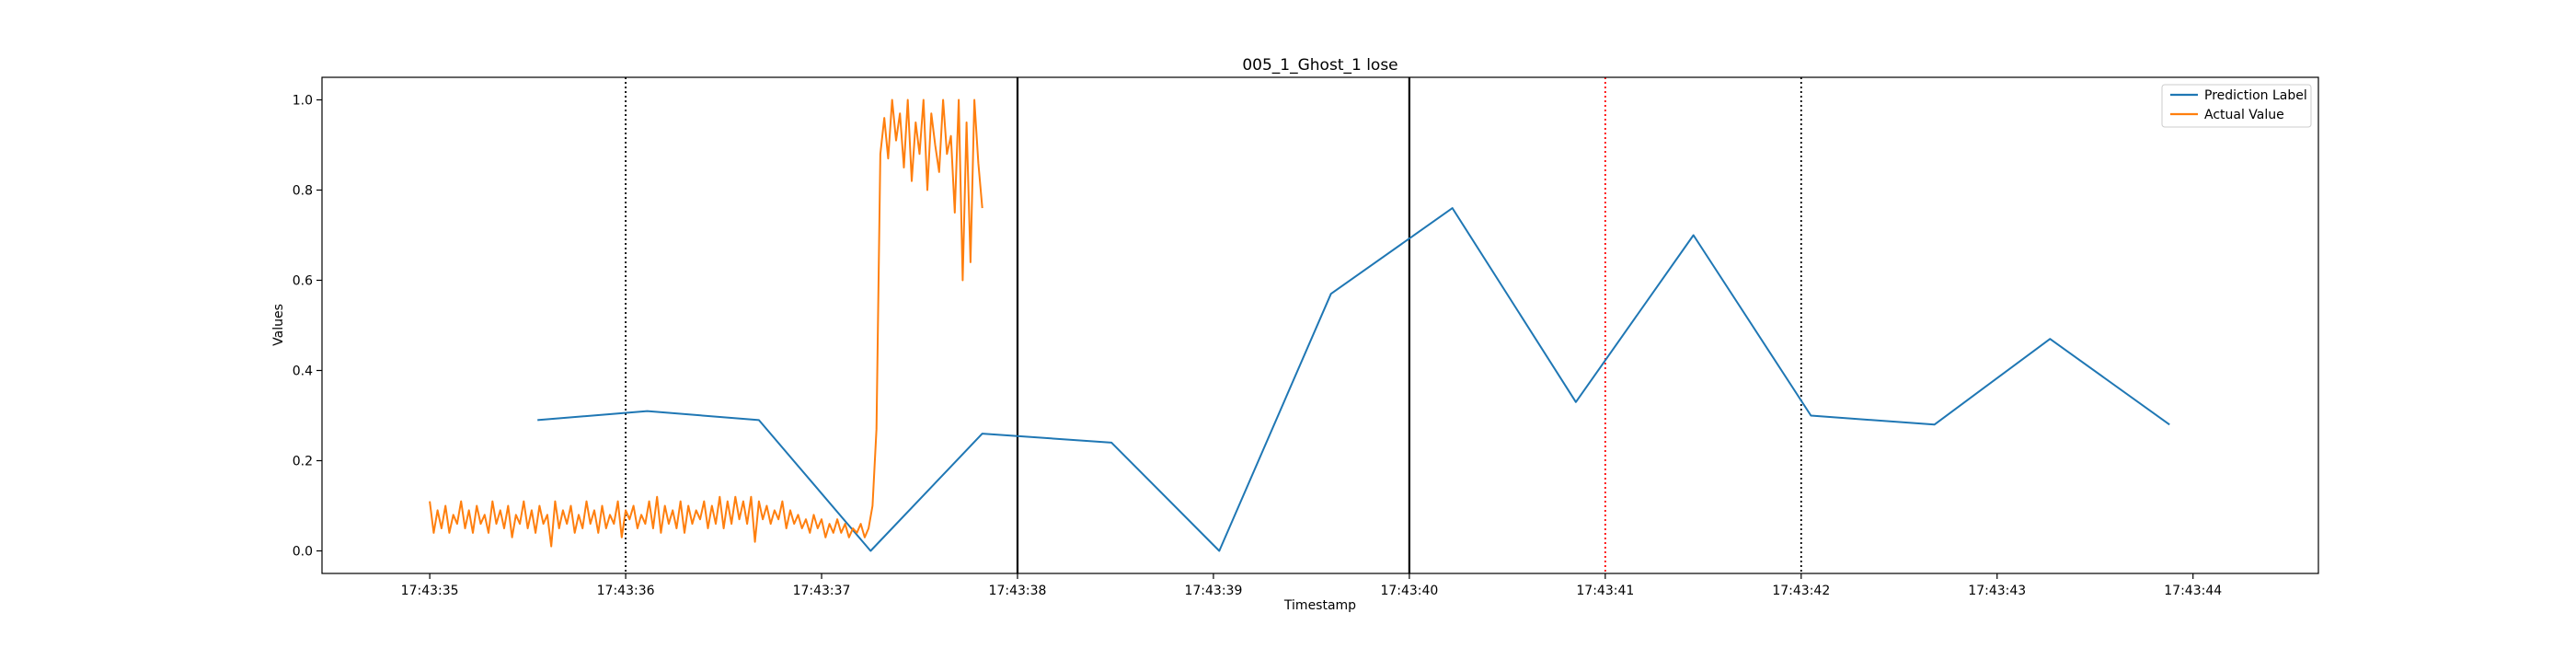 This screenshot has width=2576, height=648. Describe the element at coordinates (1409, 591) in the screenshot. I see `x-tick-label: 17:43:40` at that location.